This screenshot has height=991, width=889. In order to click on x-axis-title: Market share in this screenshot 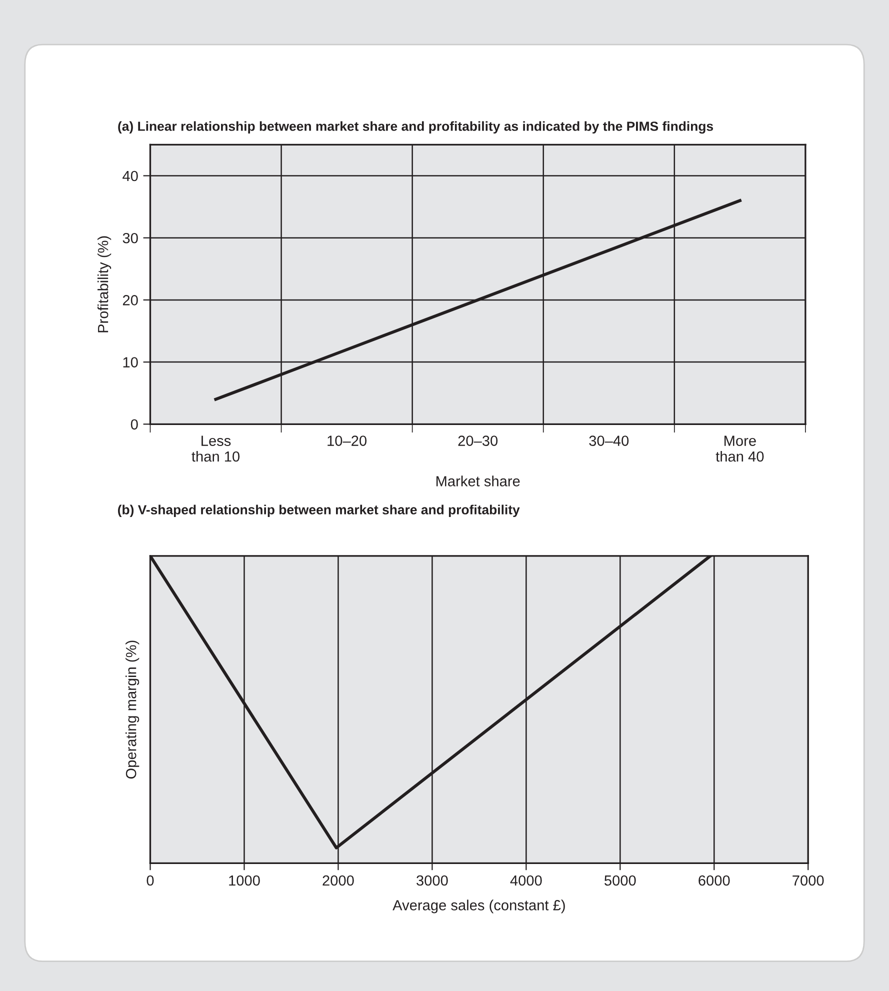, I will do `click(478, 481)`.